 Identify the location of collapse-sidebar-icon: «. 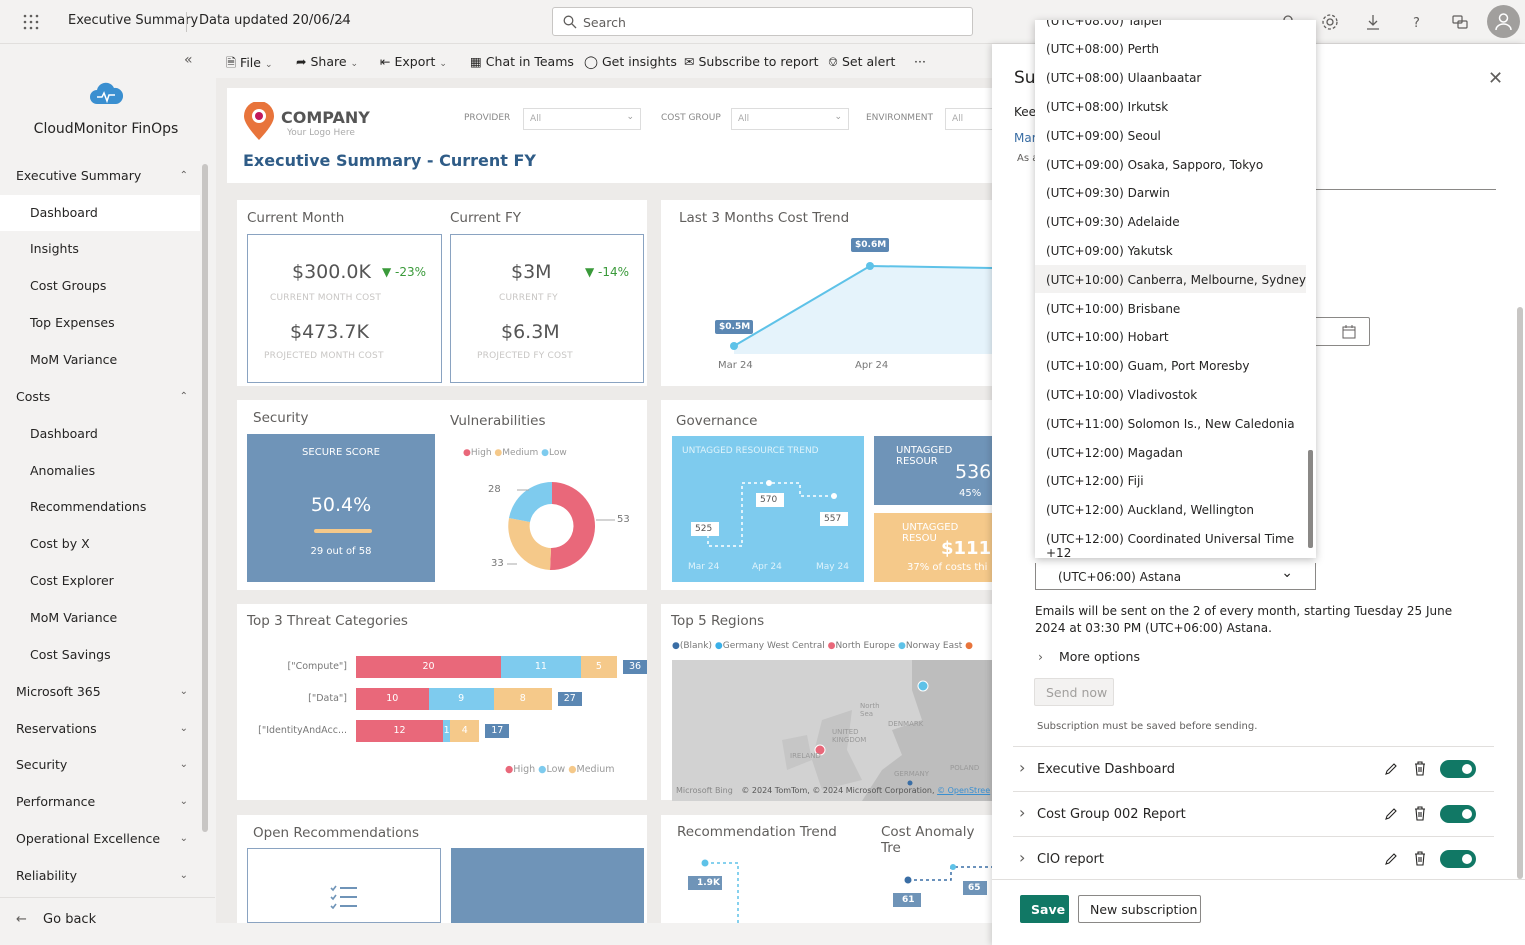
(188, 60).